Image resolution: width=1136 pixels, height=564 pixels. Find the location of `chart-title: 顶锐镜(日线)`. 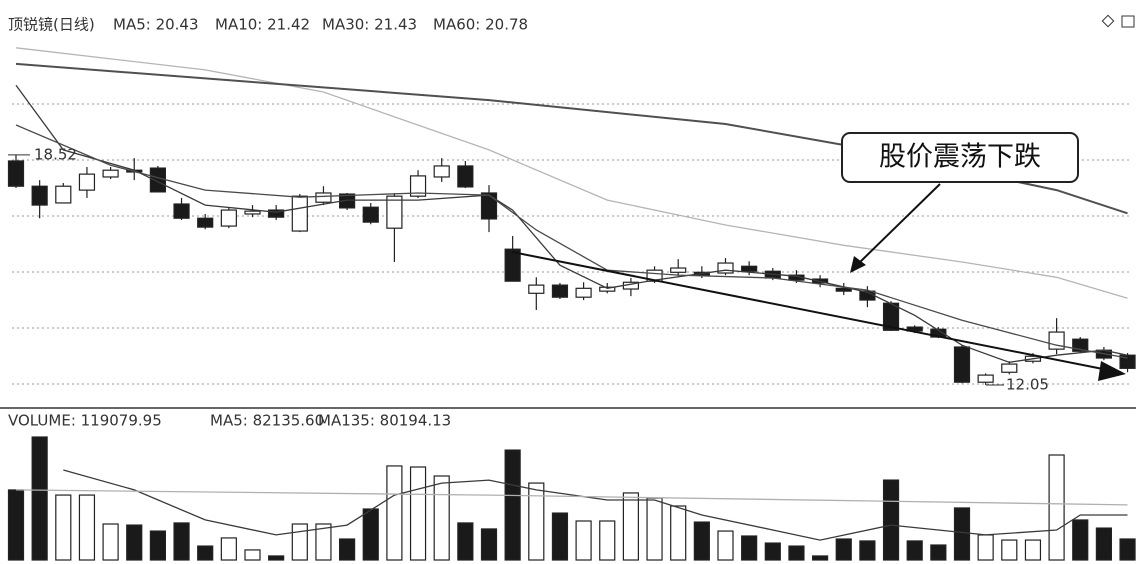

chart-title: 顶锐镜(日线) is located at coordinates (51, 25).